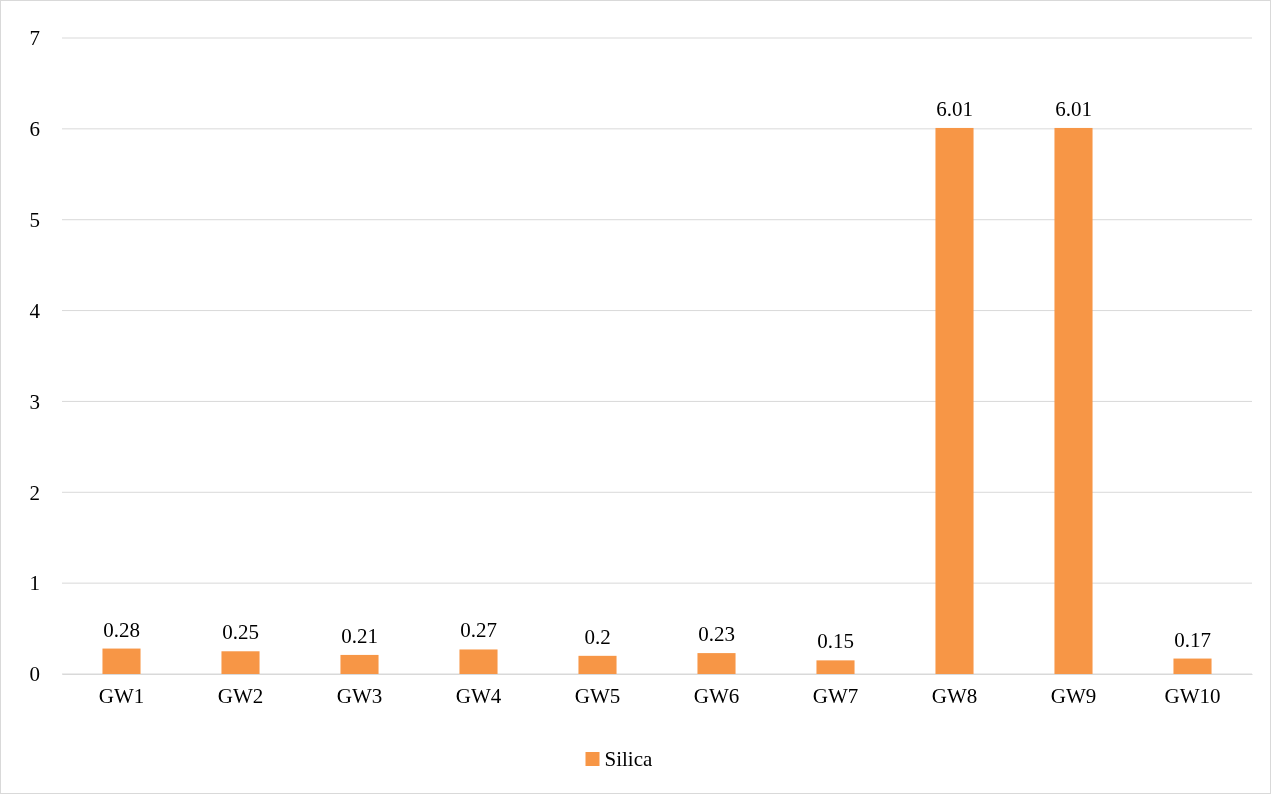 The height and width of the screenshot is (794, 1271). I want to click on y-tick-label: 6, so click(34, 129).